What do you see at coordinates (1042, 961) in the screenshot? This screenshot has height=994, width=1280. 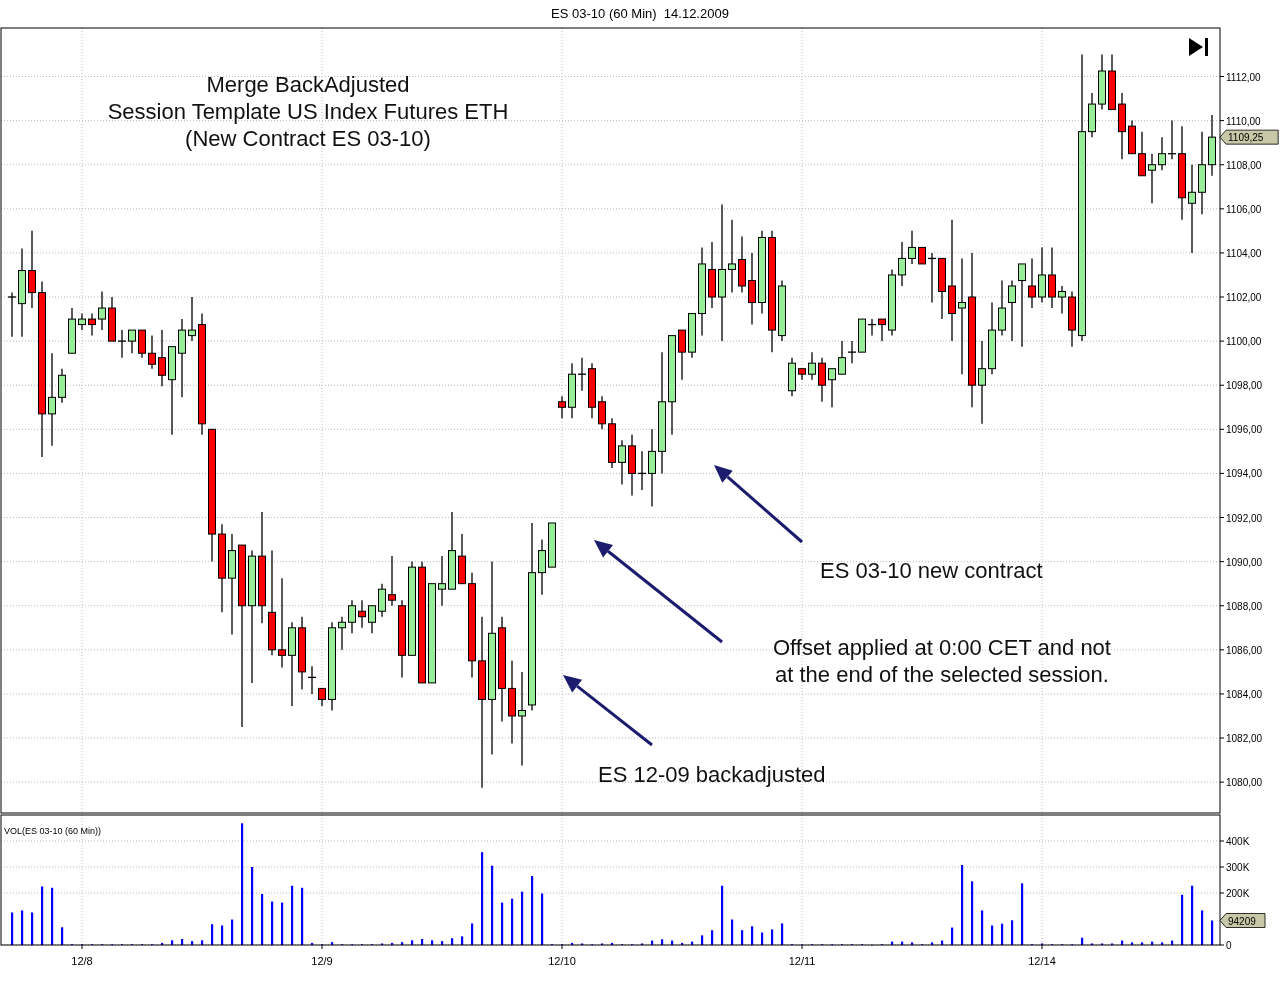 I see `x-tick-label: 12/14` at bounding box center [1042, 961].